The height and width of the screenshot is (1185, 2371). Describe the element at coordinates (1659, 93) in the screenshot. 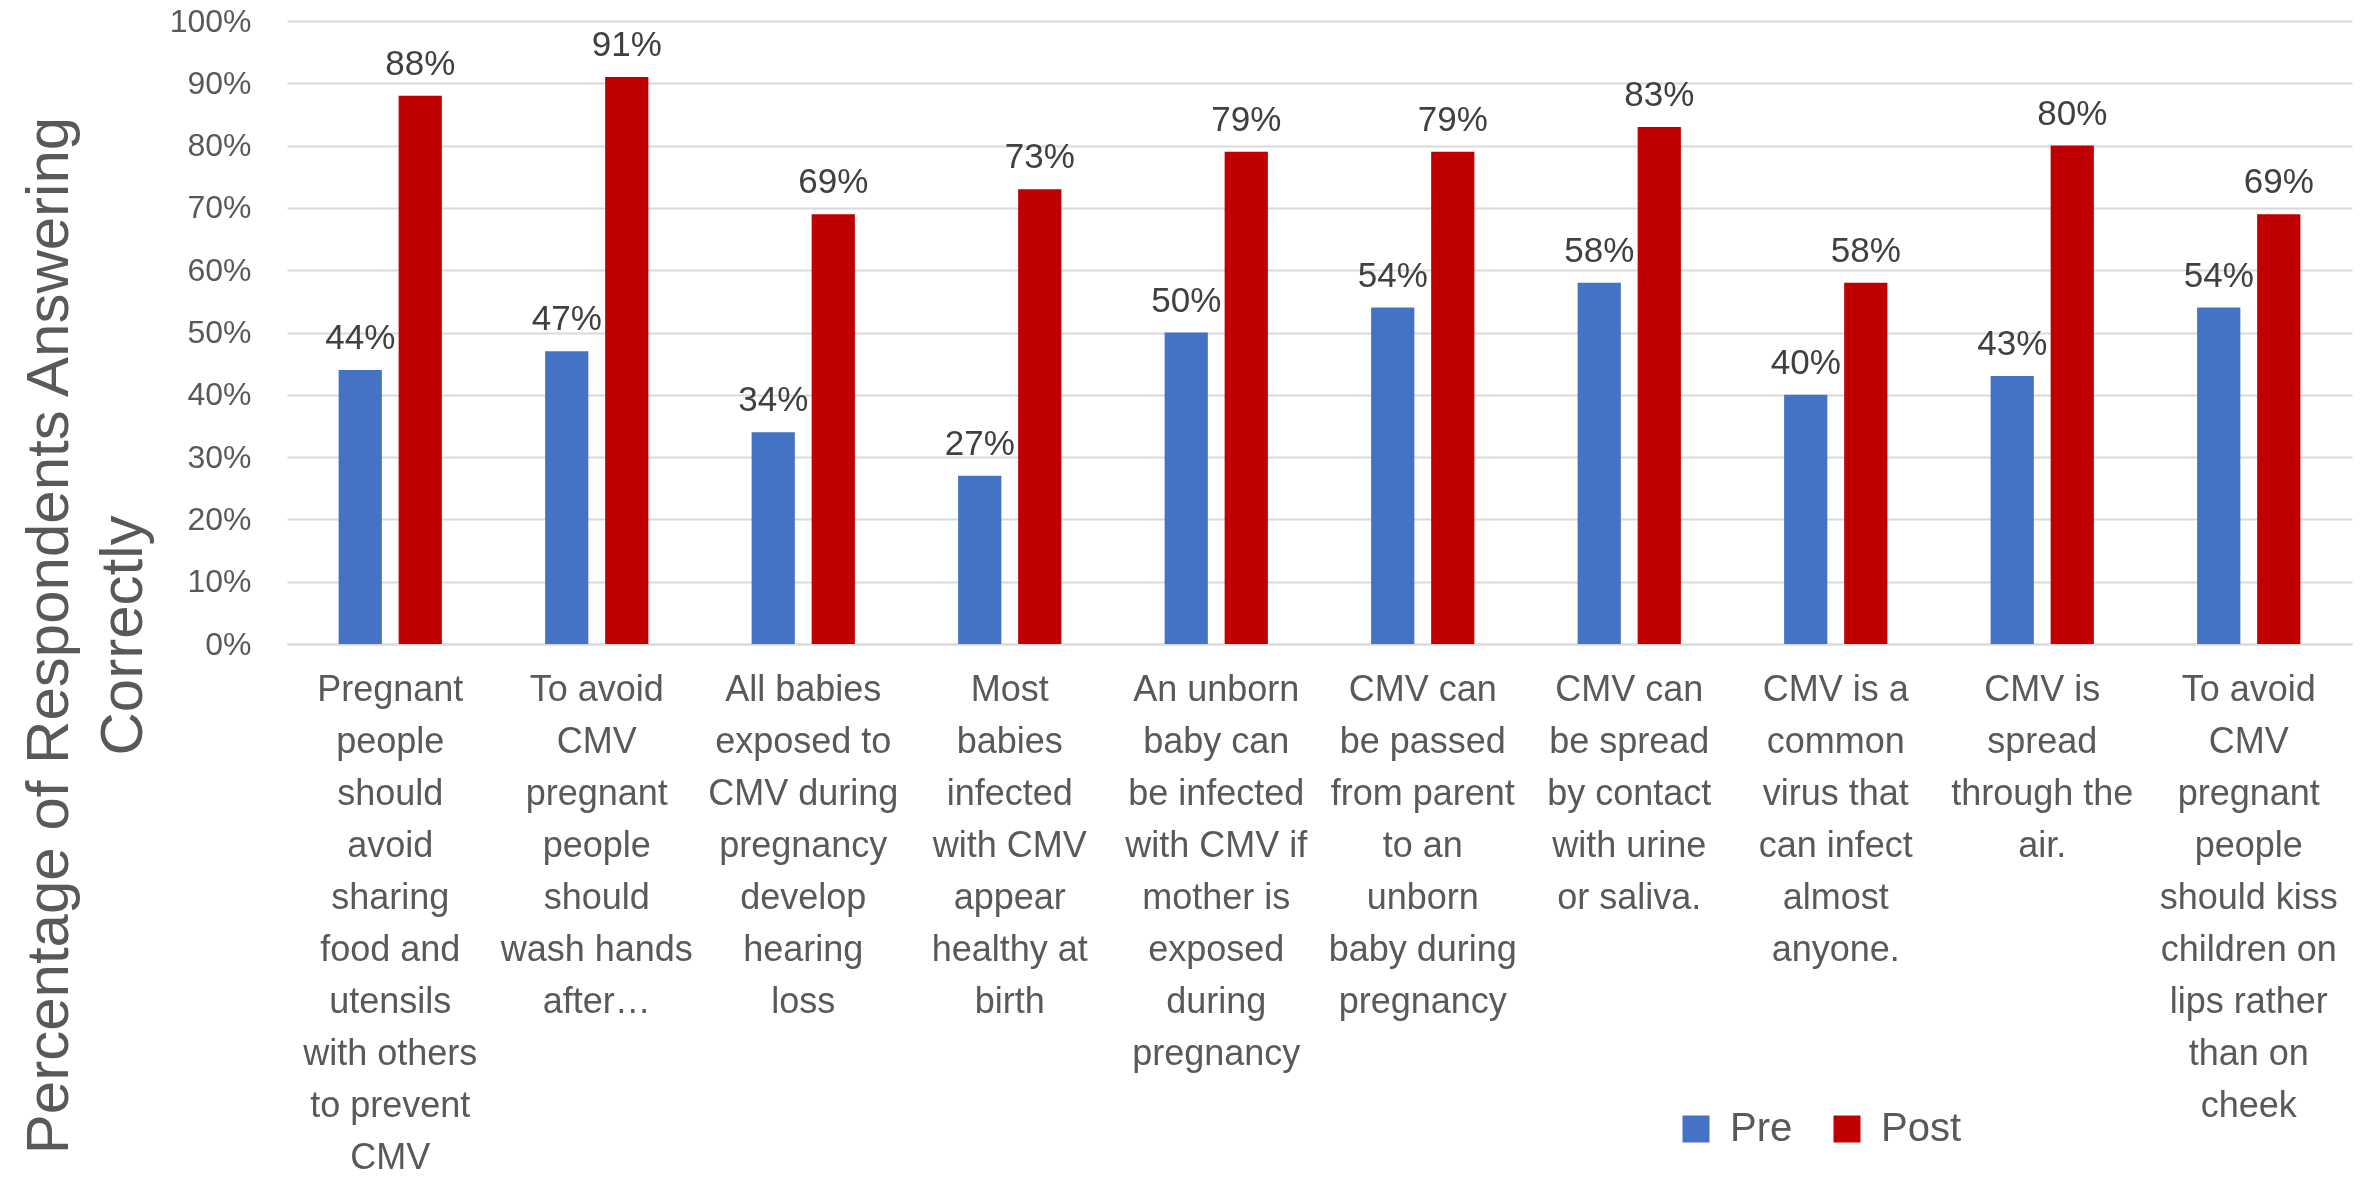

I see `data-label: 83%` at that location.